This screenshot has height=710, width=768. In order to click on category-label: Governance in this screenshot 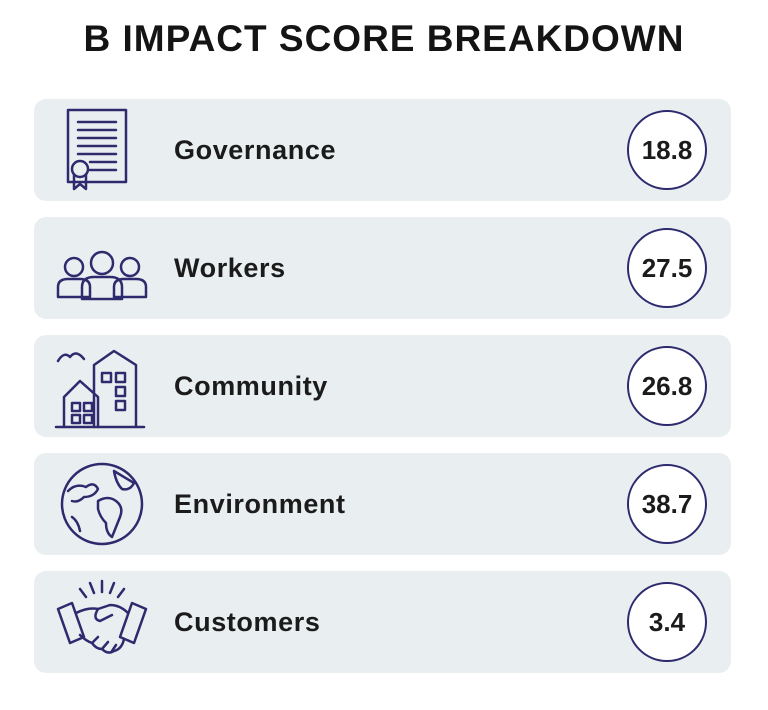, I will do `click(255, 150)`.